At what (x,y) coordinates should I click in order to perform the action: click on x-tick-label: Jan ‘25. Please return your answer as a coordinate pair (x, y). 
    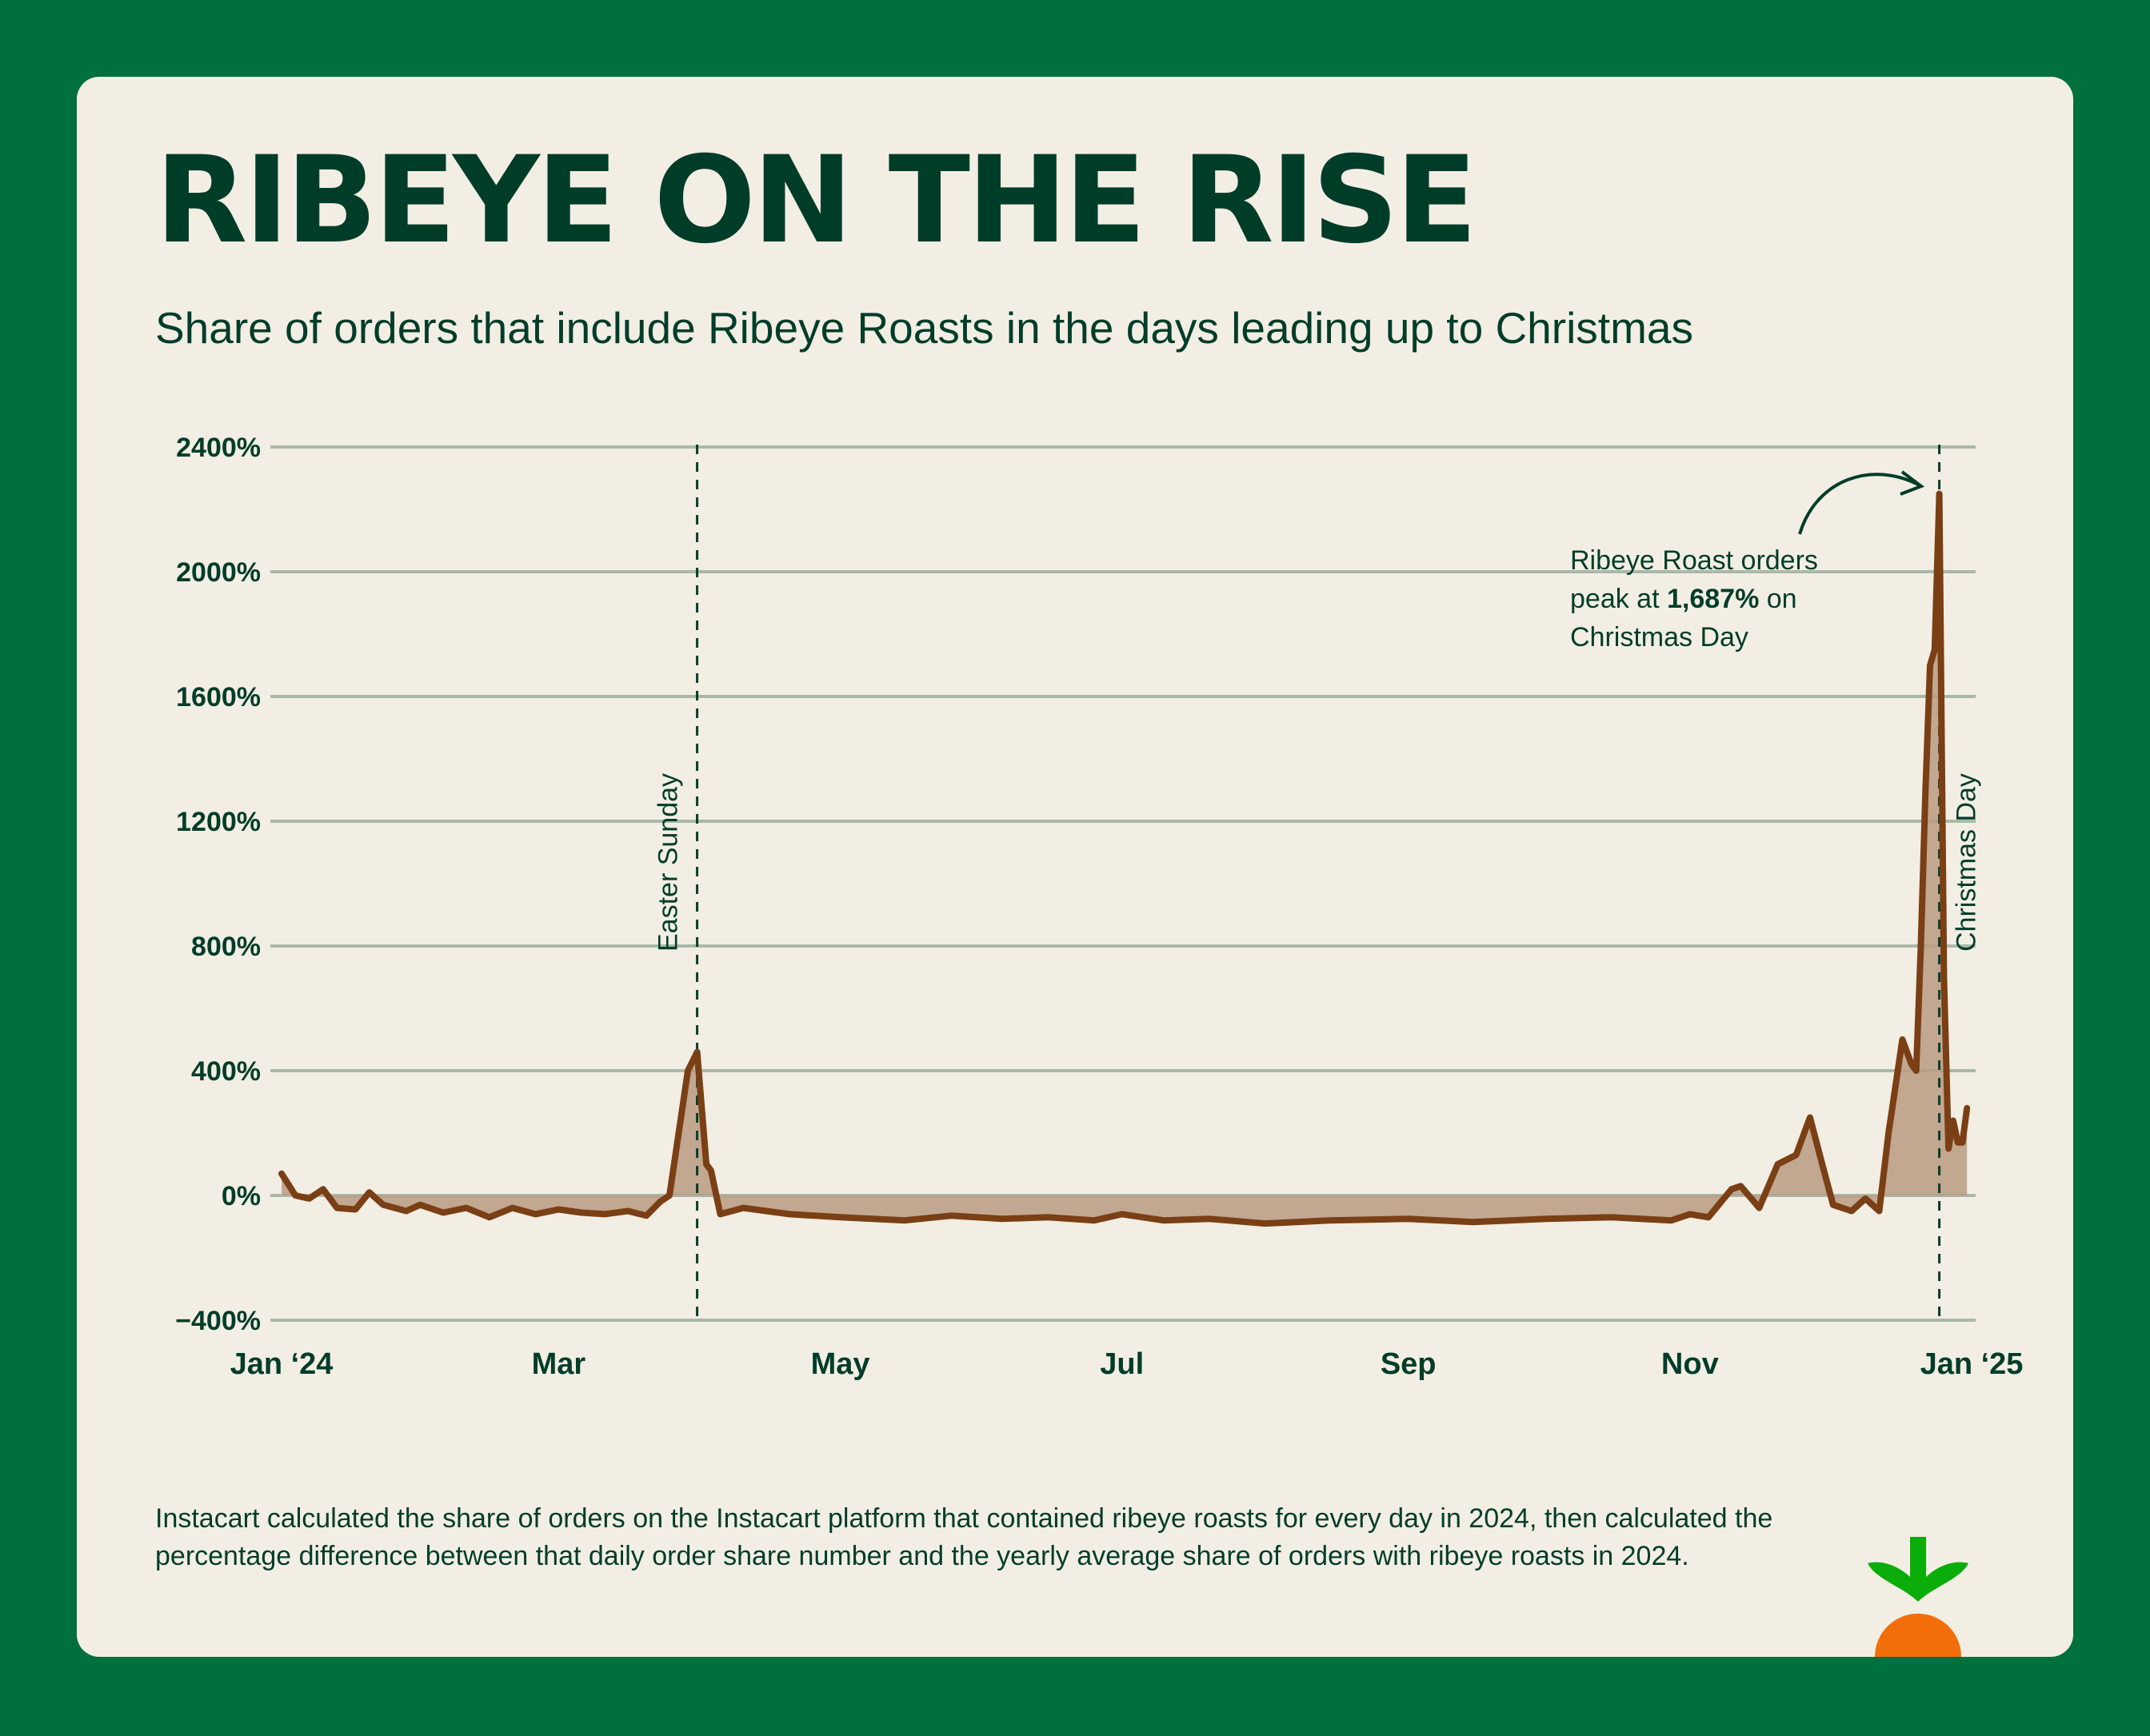
    Looking at the image, I should click on (1972, 1364).